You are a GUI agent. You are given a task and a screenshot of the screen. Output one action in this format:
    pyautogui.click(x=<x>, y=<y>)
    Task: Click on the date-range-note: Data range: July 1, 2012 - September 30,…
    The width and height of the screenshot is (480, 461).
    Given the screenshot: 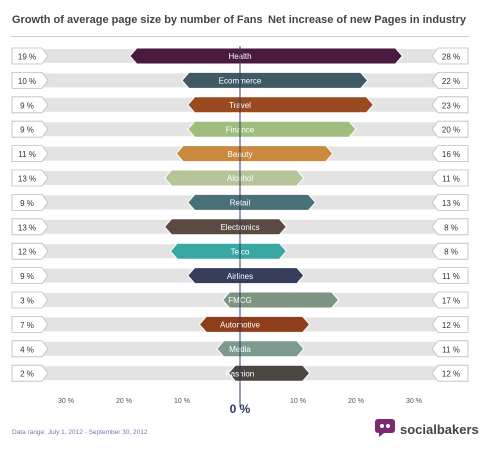 What is the action you would take?
    pyautogui.click(x=80, y=432)
    